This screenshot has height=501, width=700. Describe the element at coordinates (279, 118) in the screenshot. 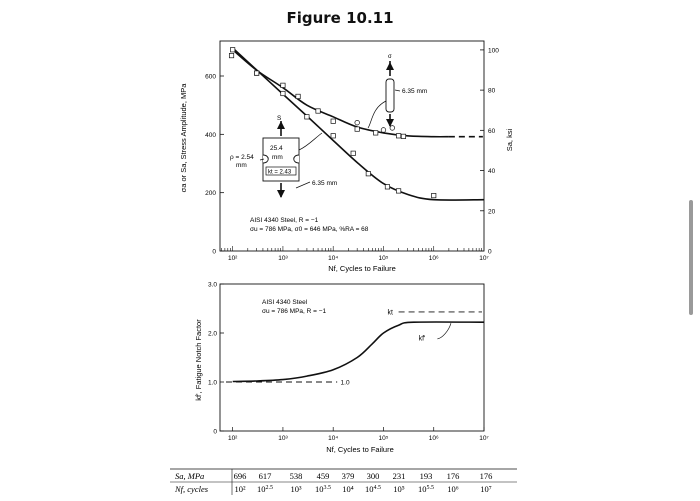

I see `s-symbol: S` at that location.